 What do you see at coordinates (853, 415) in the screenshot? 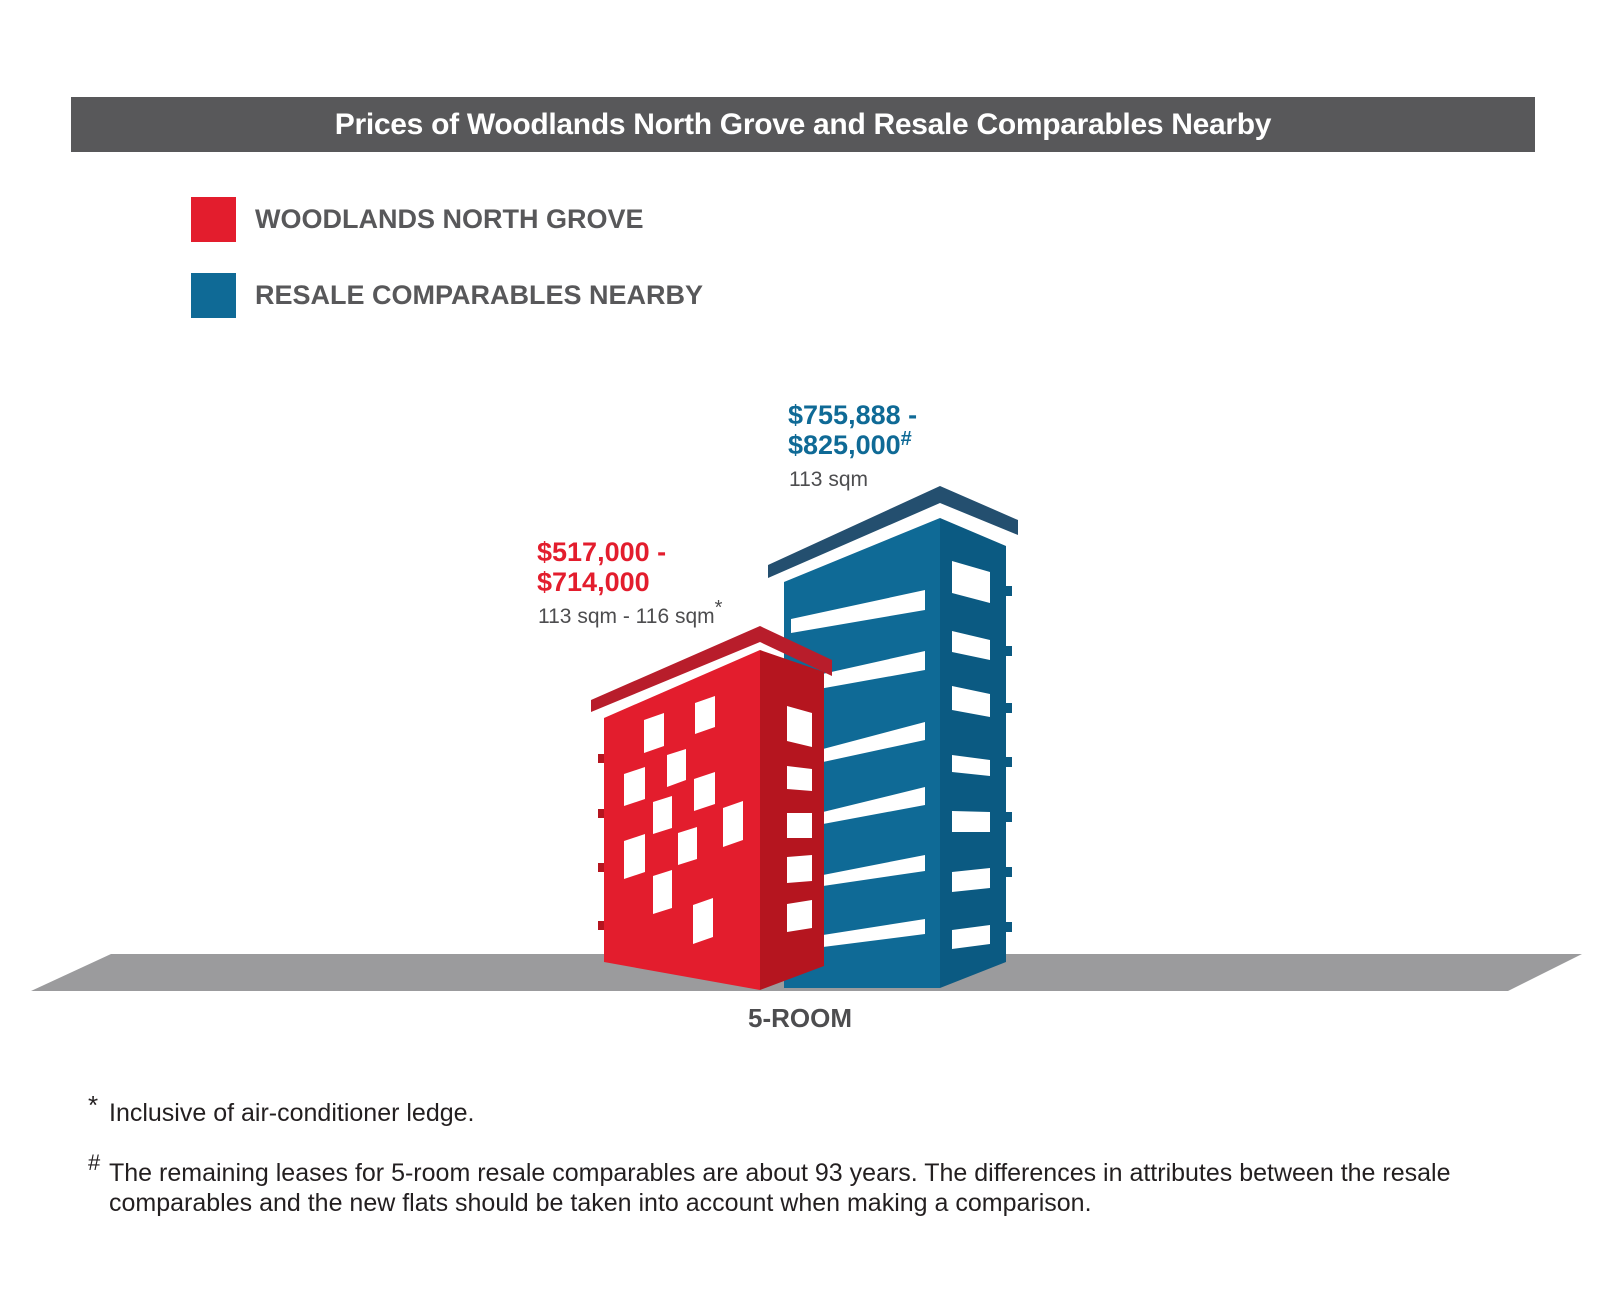
I see `price-resale-line1: $755,888 -` at bounding box center [853, 415].